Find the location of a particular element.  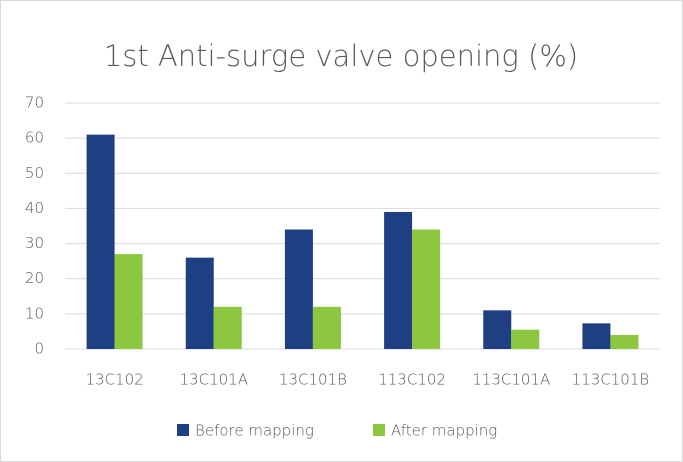

y-tick-label: 70 is located at coordinates (34, 103).